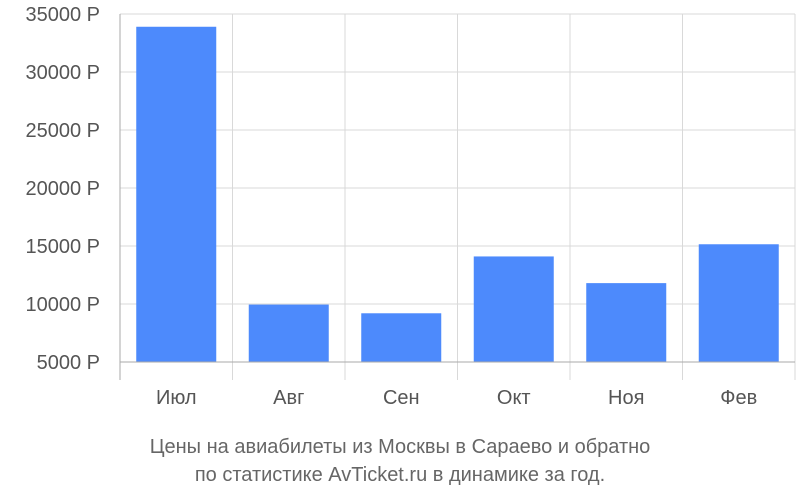 This screenshot has height=500, width=800. What do you see at coordinates (62, 73) in the screenshot?
I see `y-tick-label: 30000 Р` at bounding box center [62, 73].